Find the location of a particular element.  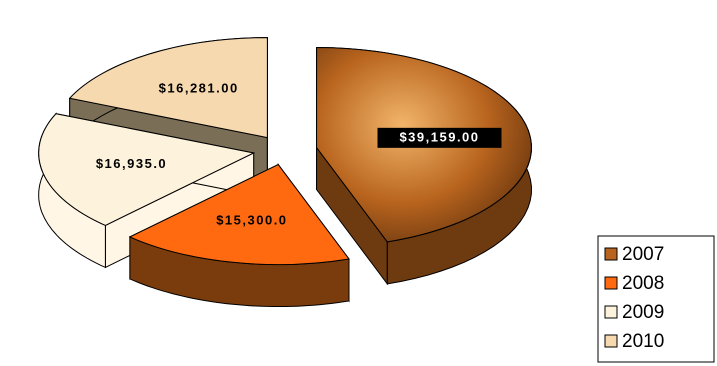

legend-label: 2010 is located at coordinates (643, 341).